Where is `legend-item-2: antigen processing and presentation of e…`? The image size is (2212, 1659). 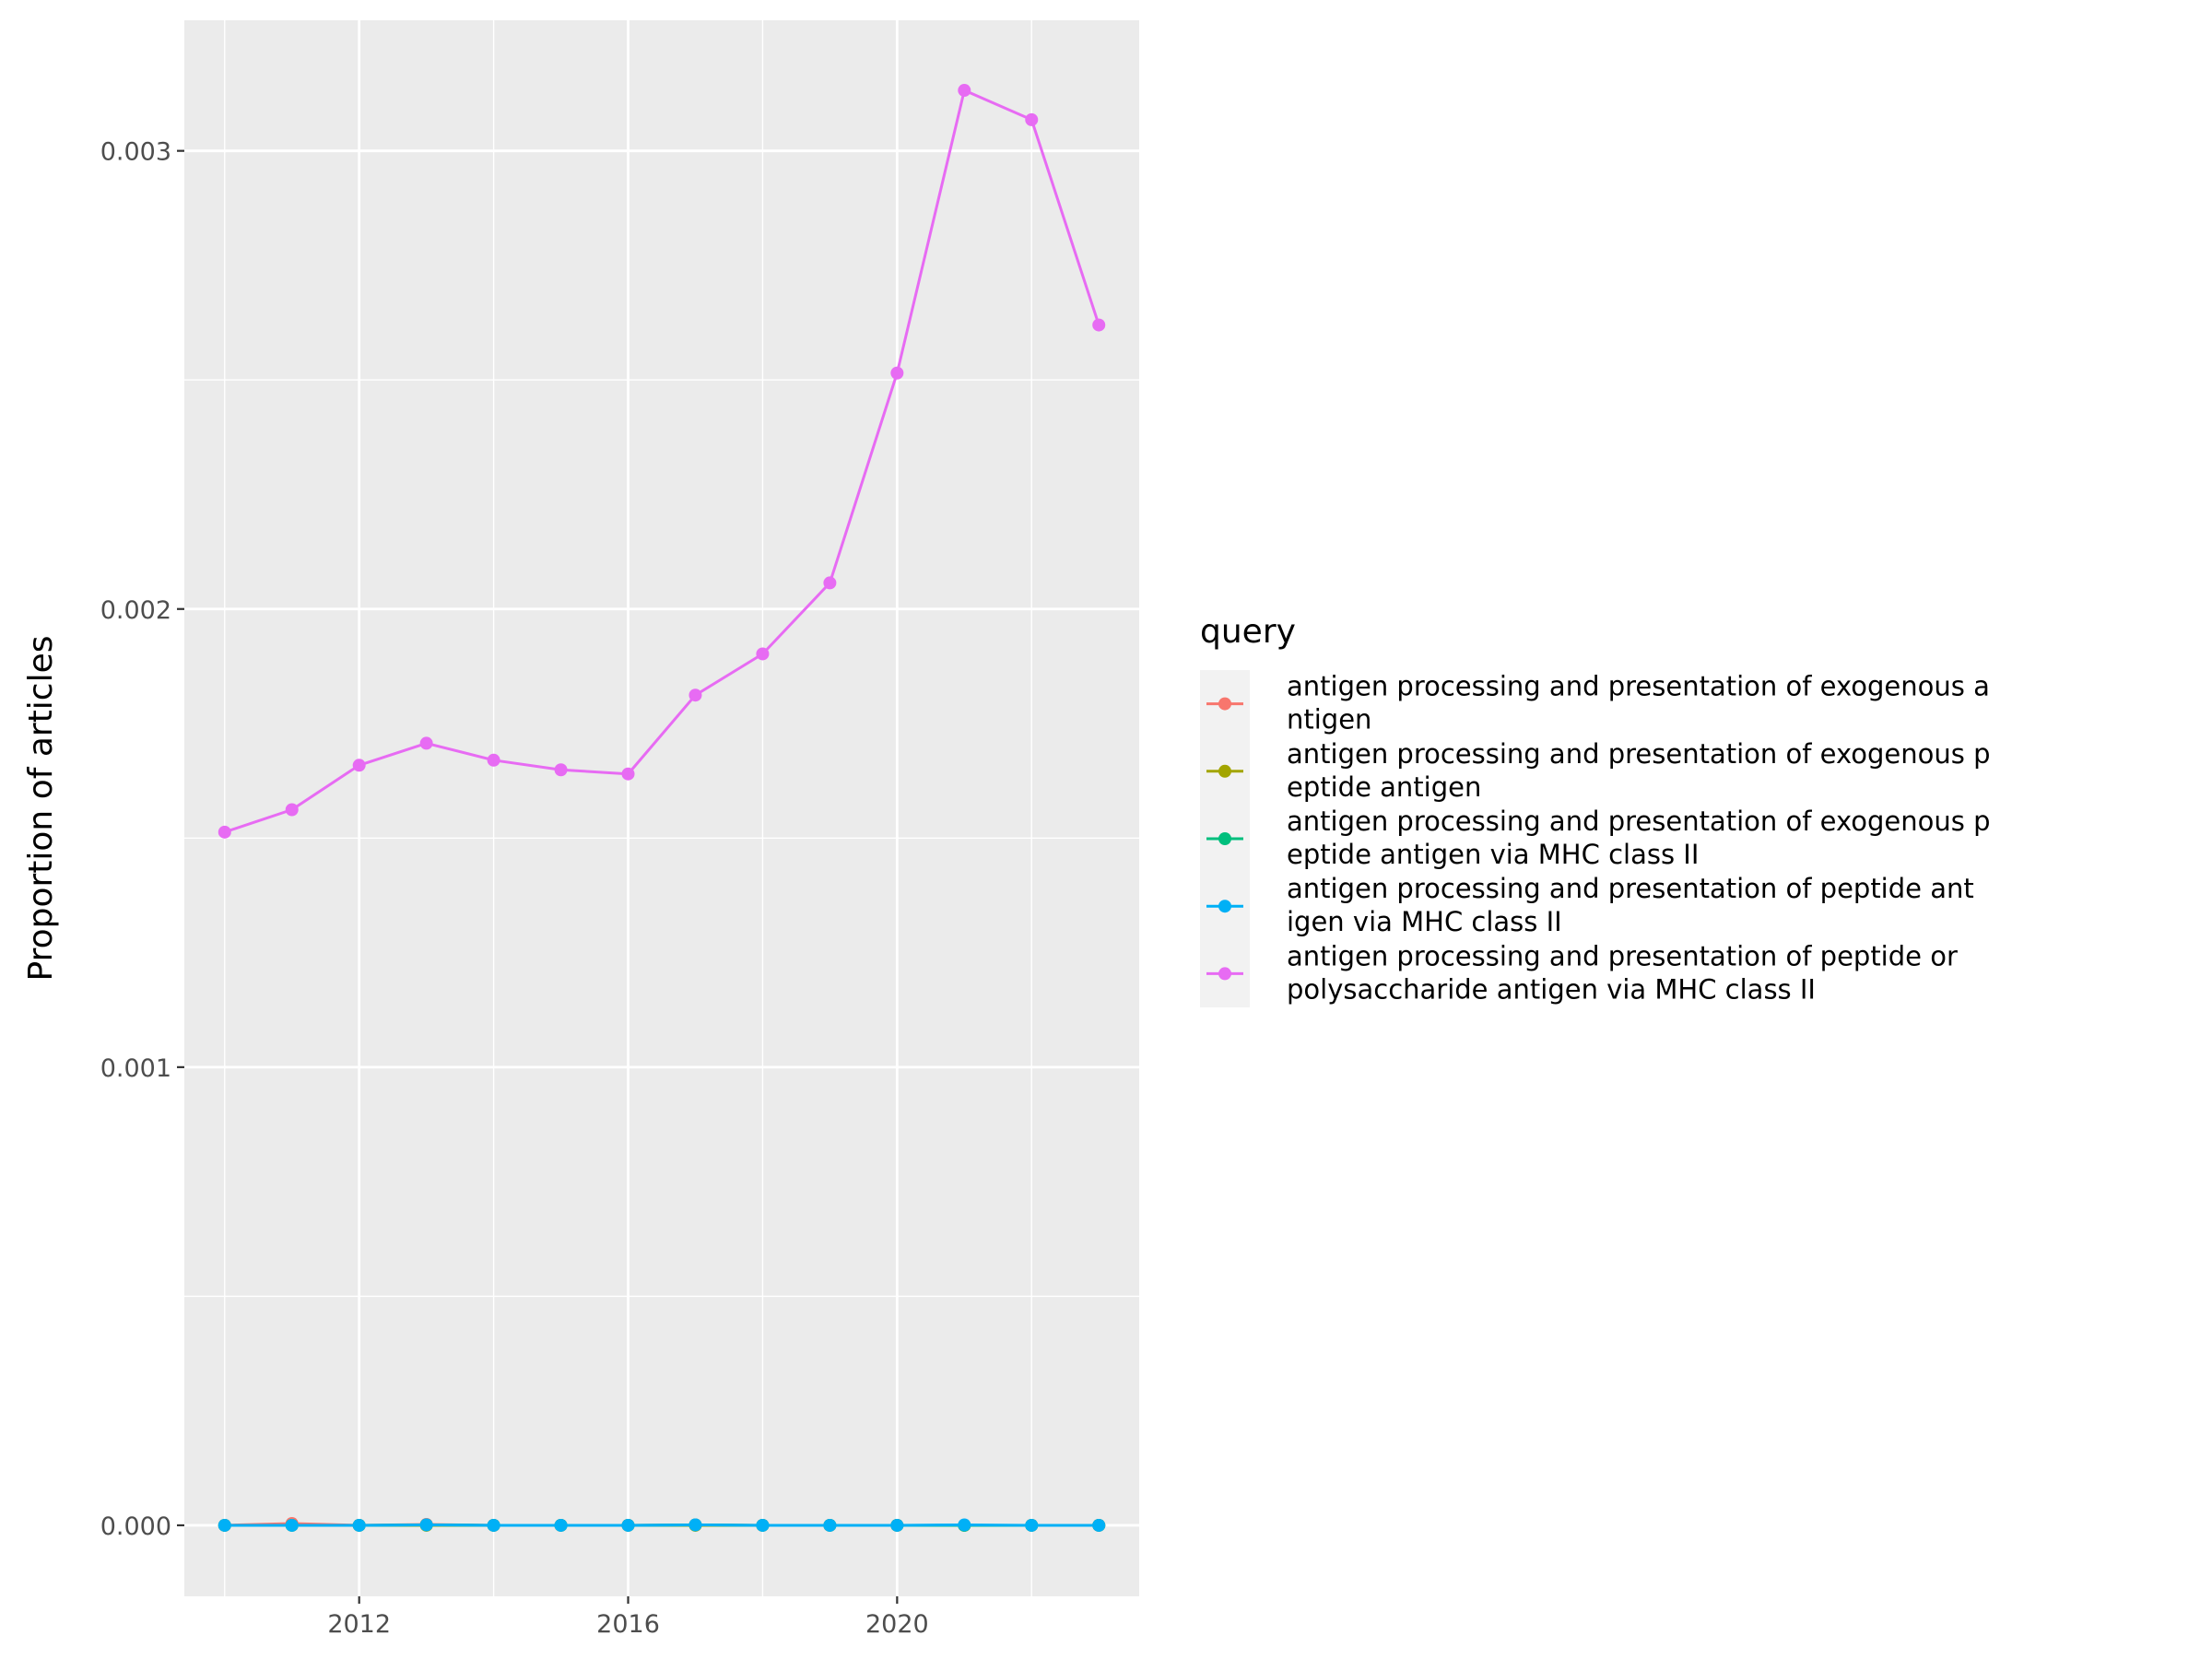 legend-item-2: antigen processing and presentation of e… is located at coordinates (1598, 770).